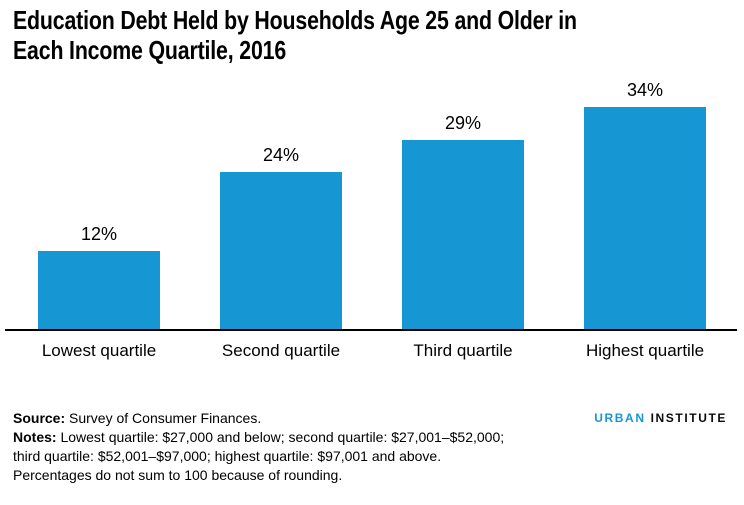 The image size is (744, 505). Describe the element at coordinates (99, 234) in the screenshot. I see `bar-value-label: 12%` at that location.